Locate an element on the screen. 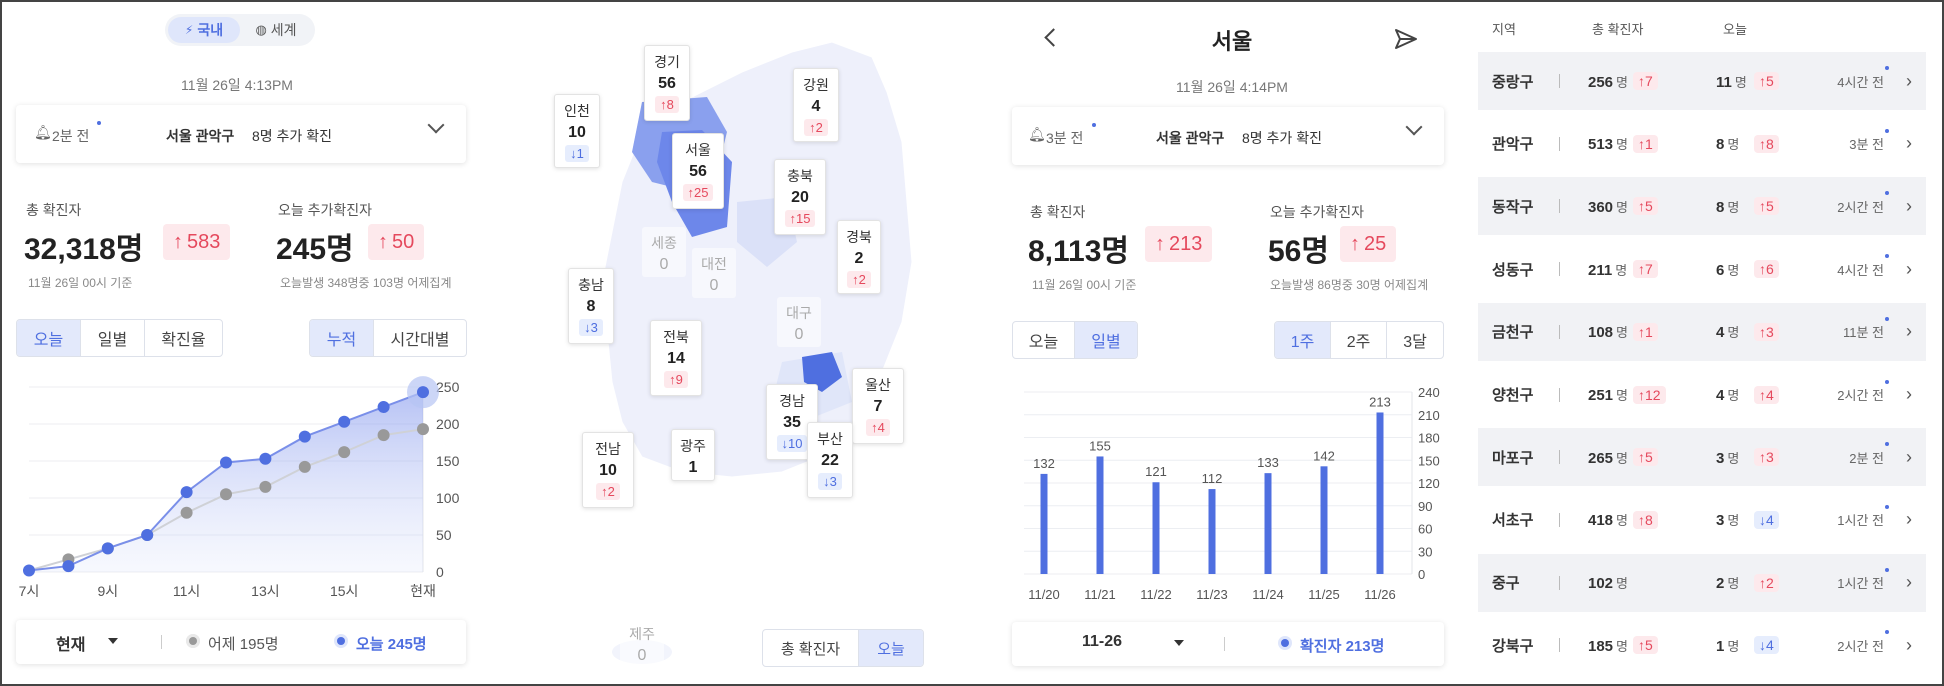  y-tick-label: 120 is located at coordinates (1429, 483).